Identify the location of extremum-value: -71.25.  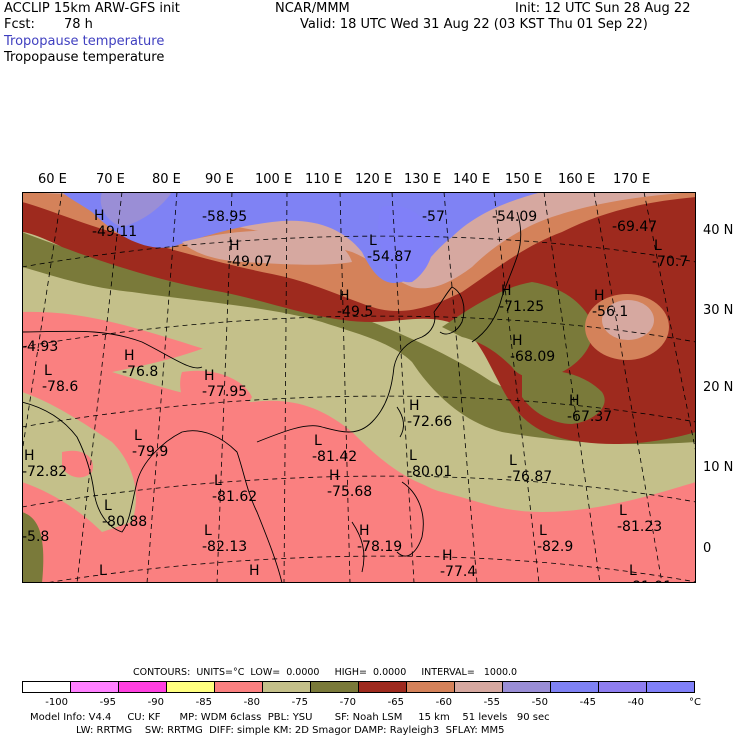
(521, 307).